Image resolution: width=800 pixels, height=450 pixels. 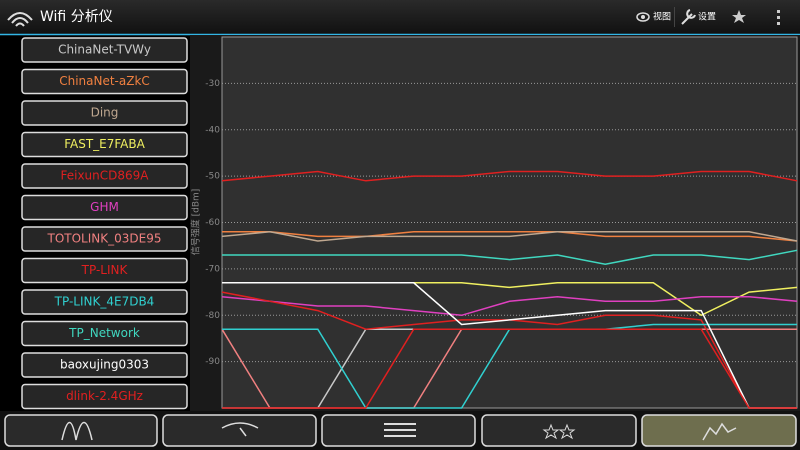 I want to click on overflow-menu, so click(x=778, y=17).